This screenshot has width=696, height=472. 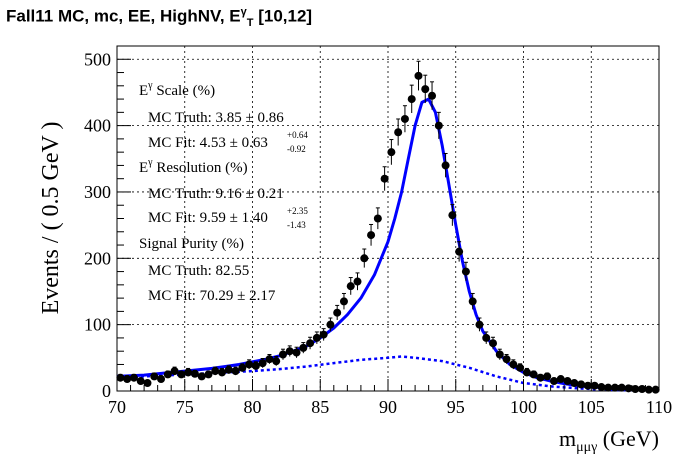 I want to click on x-axis-label: mμμγ (GeV), so click(x=609, y=440).